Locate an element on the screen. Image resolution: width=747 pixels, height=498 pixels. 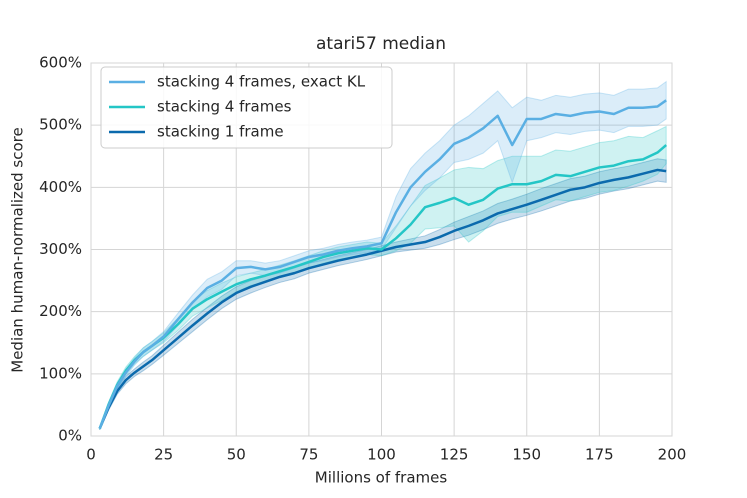
x-tick-label: 150 is located at coordinates (526, 455).